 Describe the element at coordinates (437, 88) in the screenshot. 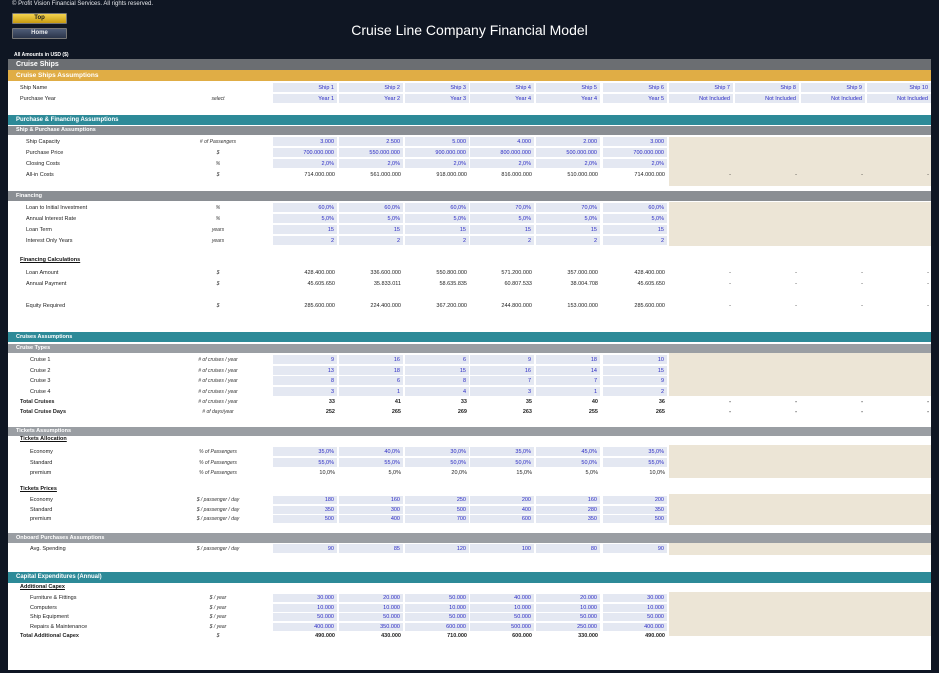

I see `ship-name-cell: Ship 3` at that location.